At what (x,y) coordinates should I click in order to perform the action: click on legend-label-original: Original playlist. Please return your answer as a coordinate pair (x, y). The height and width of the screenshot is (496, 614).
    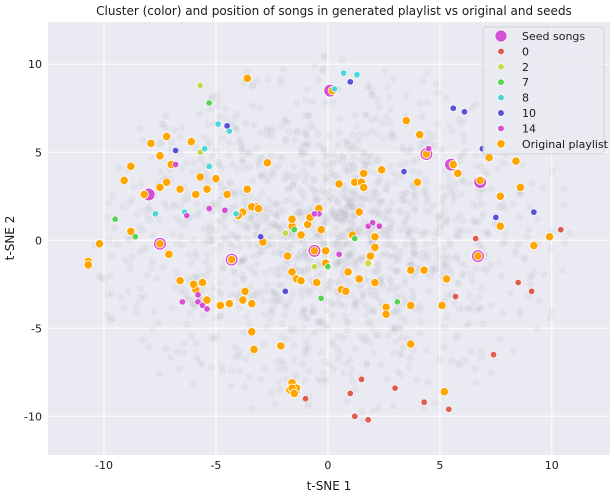
    Looking at the image, I should click on (565, 144).